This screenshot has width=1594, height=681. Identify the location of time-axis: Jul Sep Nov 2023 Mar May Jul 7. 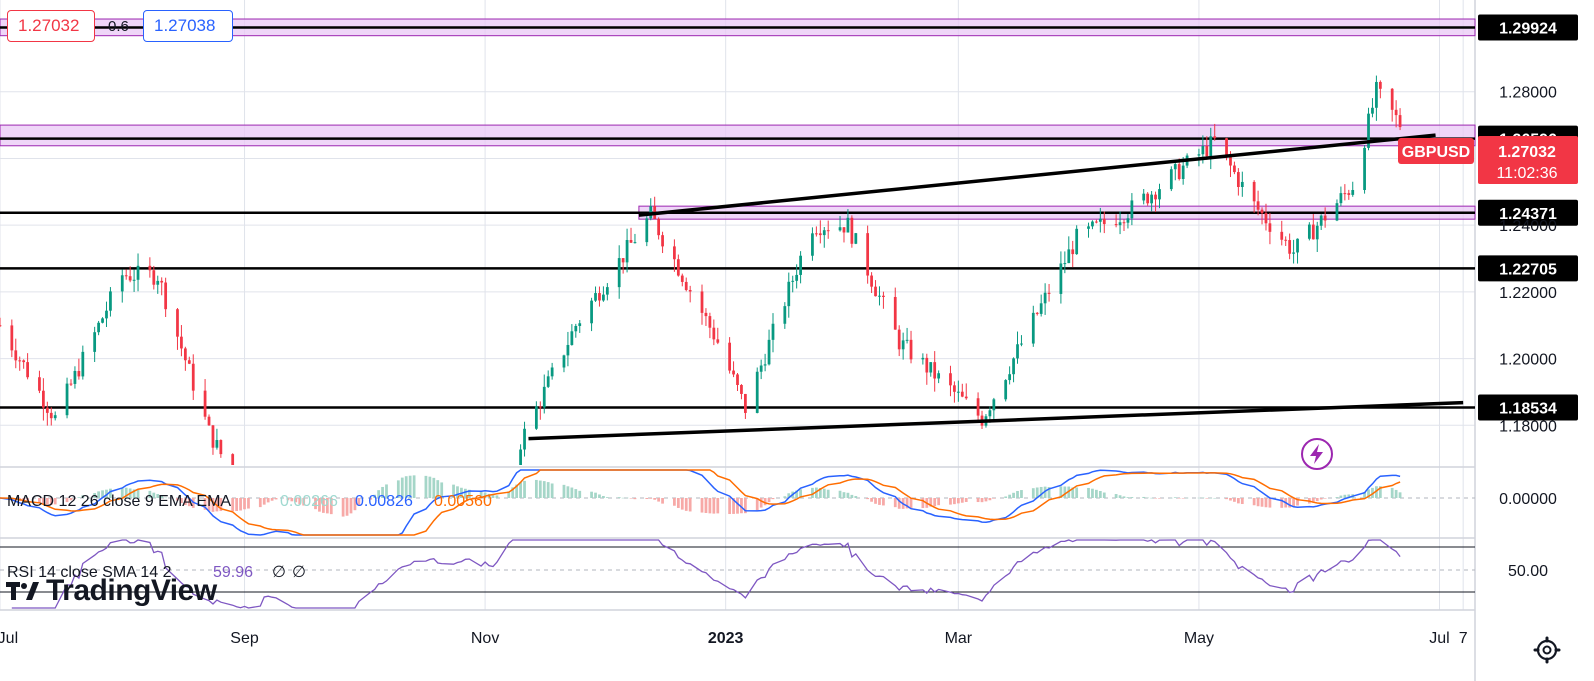
(734, 638).